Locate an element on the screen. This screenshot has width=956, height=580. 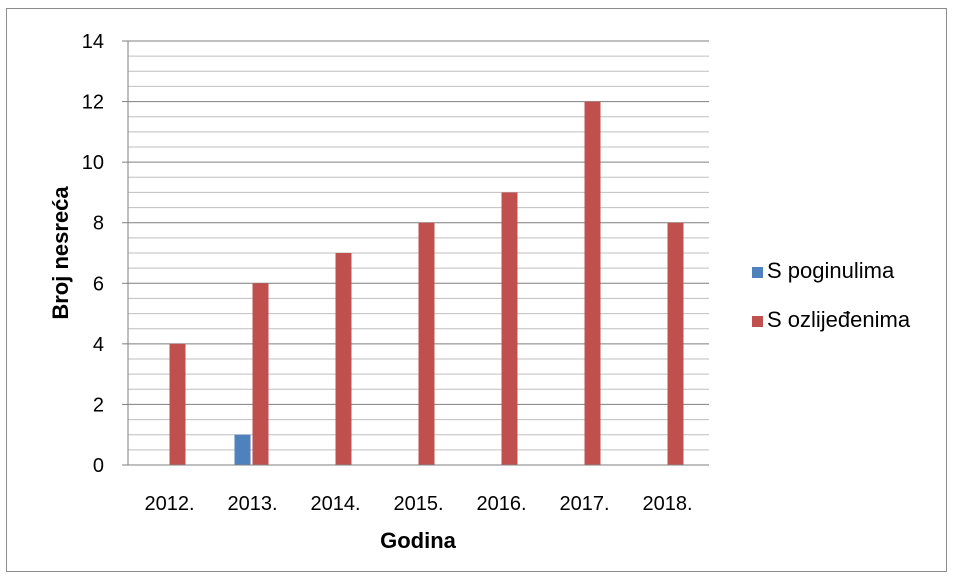
y-tick-label: 14 is located at coordinates (93, 42).